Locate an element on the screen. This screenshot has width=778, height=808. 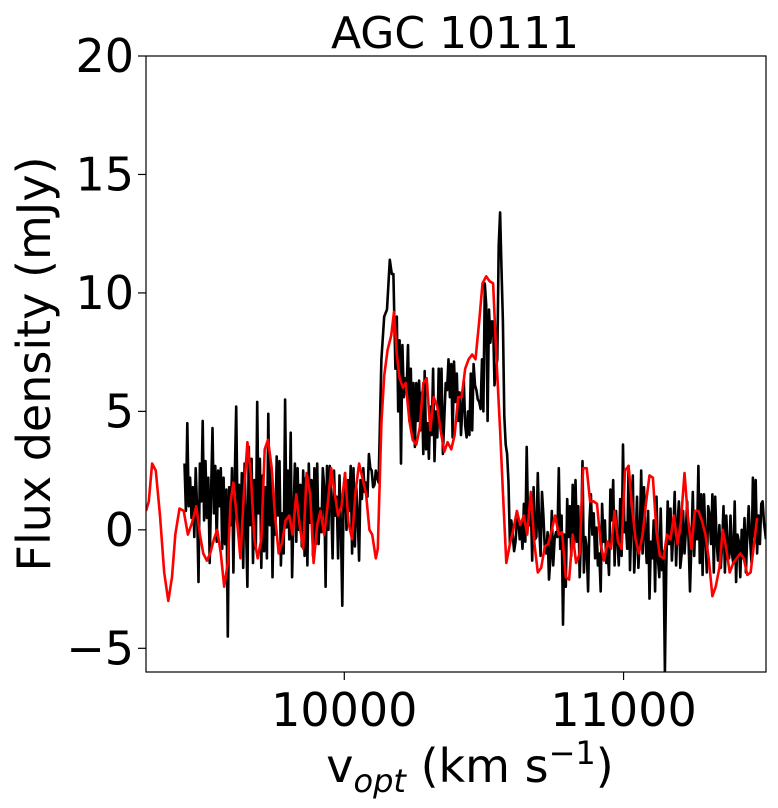
y-axis-label: Flux density (mJy) is located at coordinates (34, 363).